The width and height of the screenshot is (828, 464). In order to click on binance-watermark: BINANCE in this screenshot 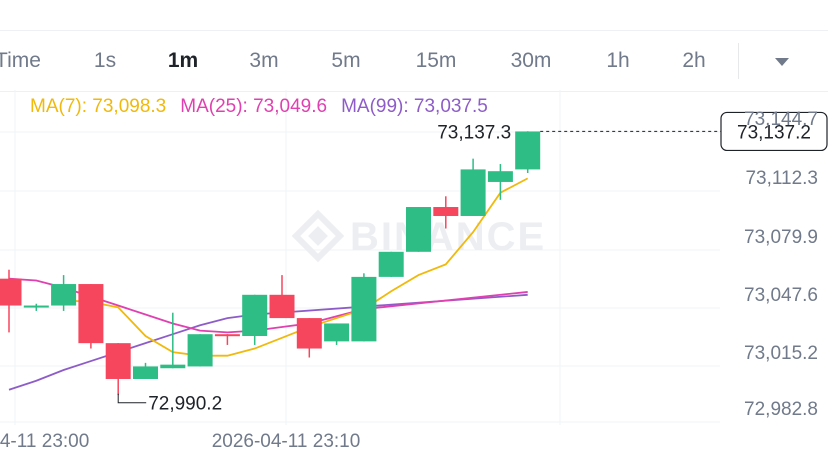, I will do `click(448, 237)`.